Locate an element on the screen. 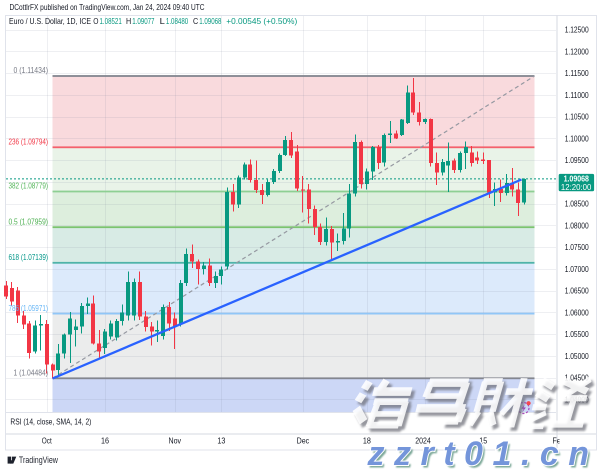 This screenshot has height=470, width=602. svg-text: 1.06500 is located at coordinates (577, 291).